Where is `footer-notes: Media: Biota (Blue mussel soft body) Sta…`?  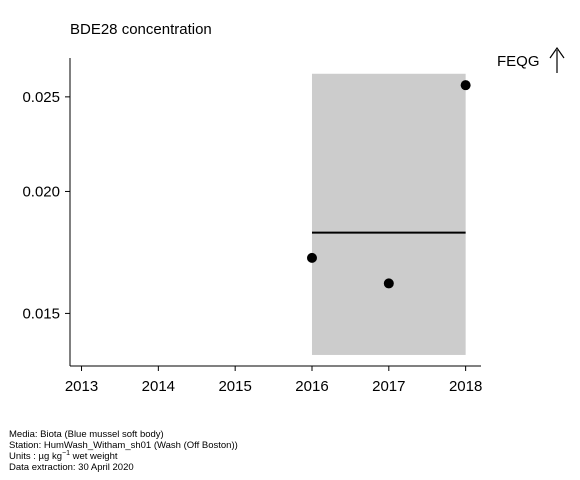 footer-notes: Media: Biota (Blue mussel soft body) Sta… is located at coordinates (123, 451).